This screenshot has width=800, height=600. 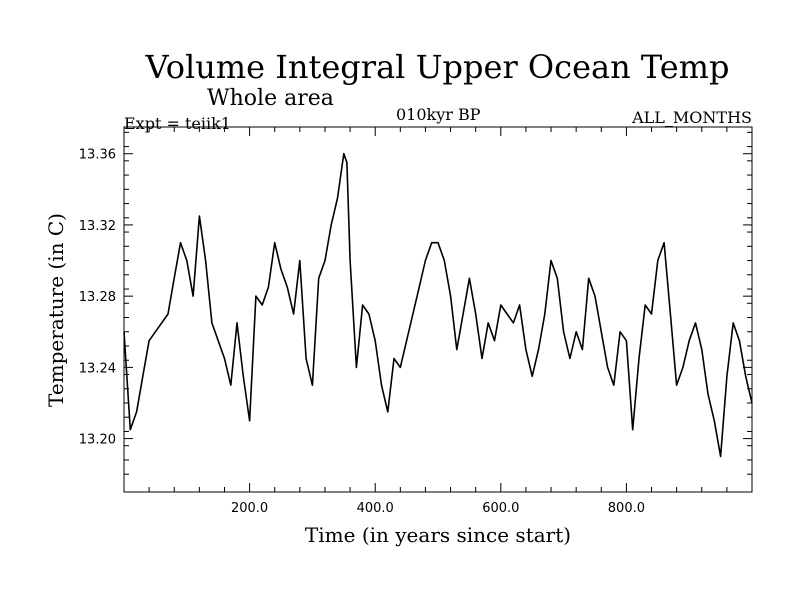 I want to click on y-tick-label: 13.20, so click(x=97, y=440).